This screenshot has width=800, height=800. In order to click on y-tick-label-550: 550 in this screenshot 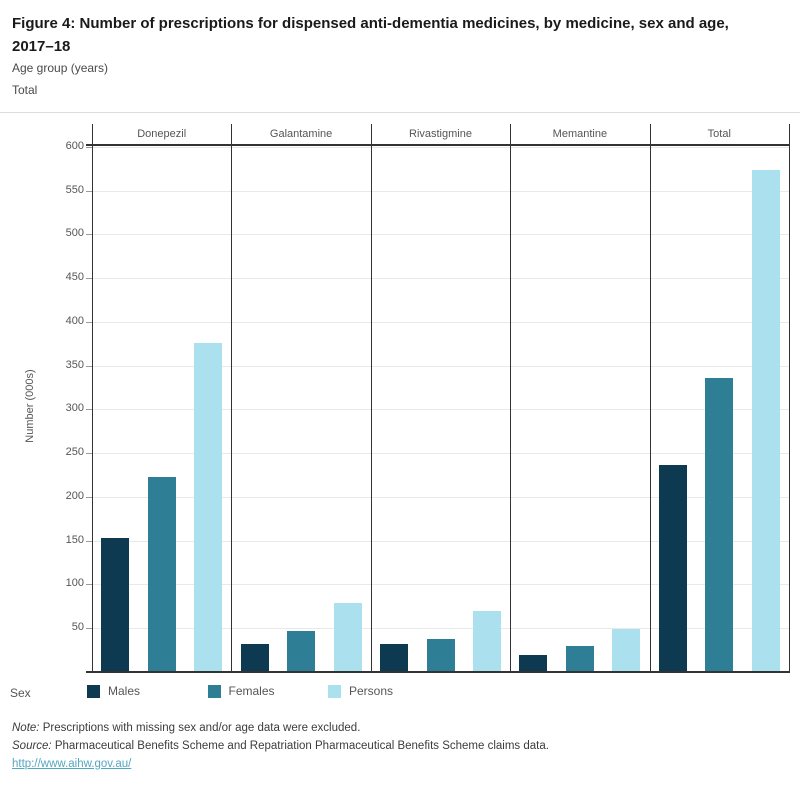, I will do `click(74, 189)`.